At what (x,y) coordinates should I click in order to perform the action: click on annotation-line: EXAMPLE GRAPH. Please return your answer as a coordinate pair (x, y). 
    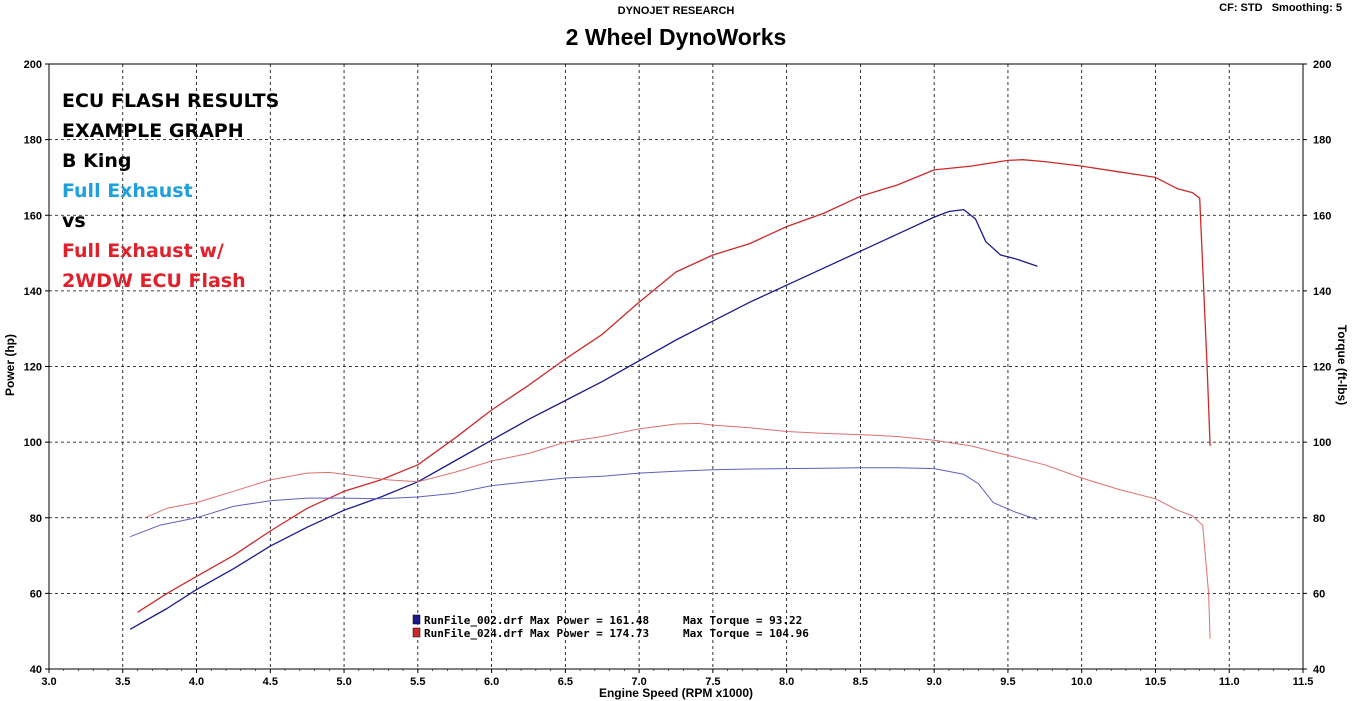
    Looking at the image, I should click on (153, 131).